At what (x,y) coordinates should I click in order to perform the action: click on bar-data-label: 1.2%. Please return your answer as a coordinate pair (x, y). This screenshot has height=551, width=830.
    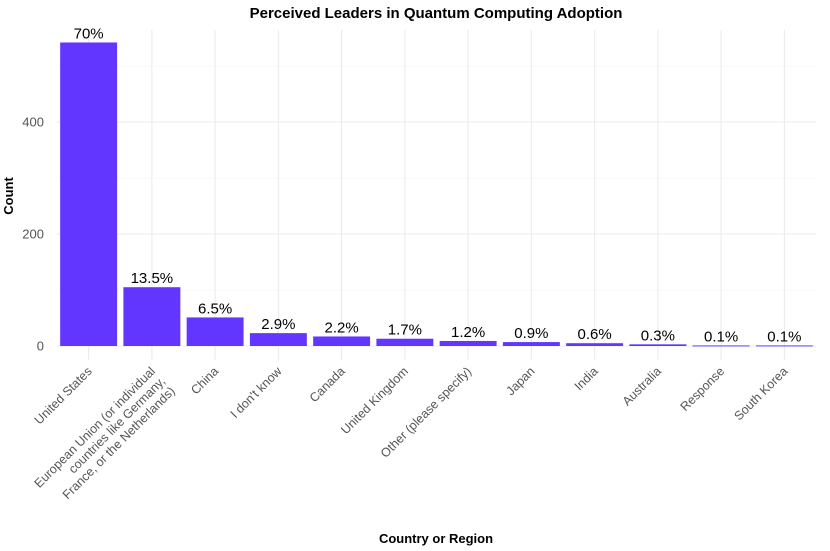
    Looking at the image, I should click on (468, 332).